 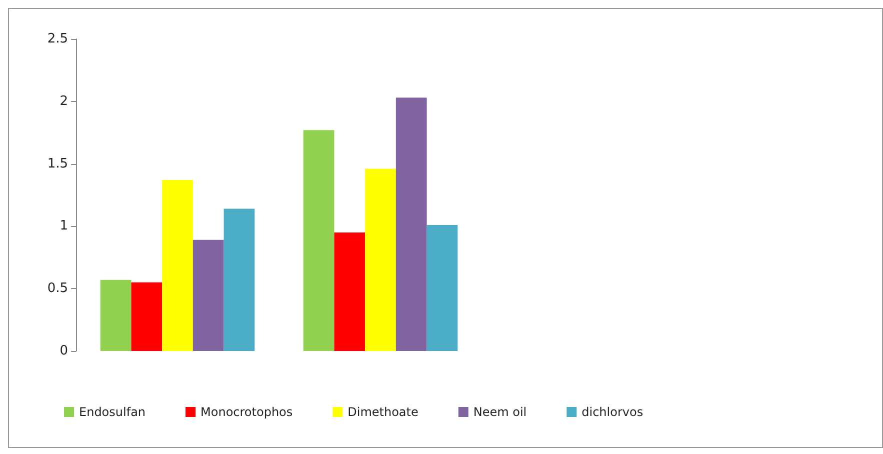 What do you see at coordinates (57, 164) in the screenshot?
I see `y-tick-label: 1.5` at bounding box center [57, 164].